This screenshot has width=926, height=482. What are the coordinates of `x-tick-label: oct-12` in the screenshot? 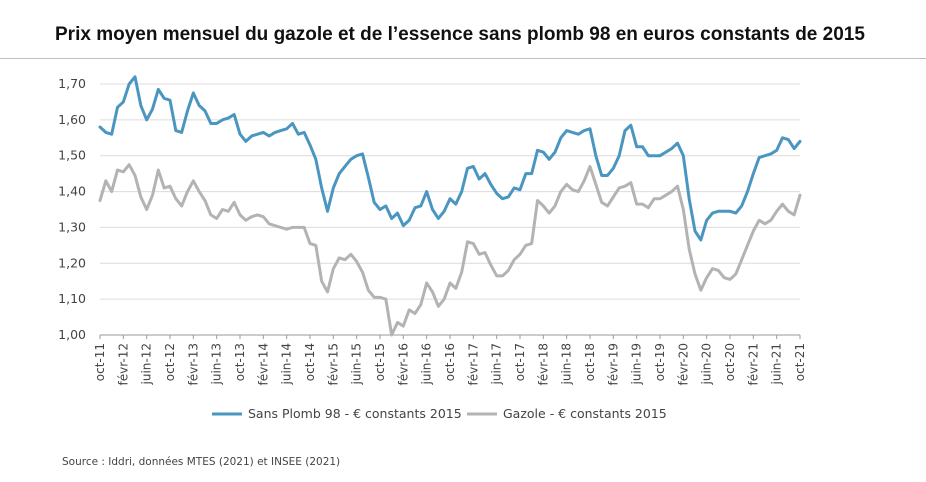 It's located at (170, 362).